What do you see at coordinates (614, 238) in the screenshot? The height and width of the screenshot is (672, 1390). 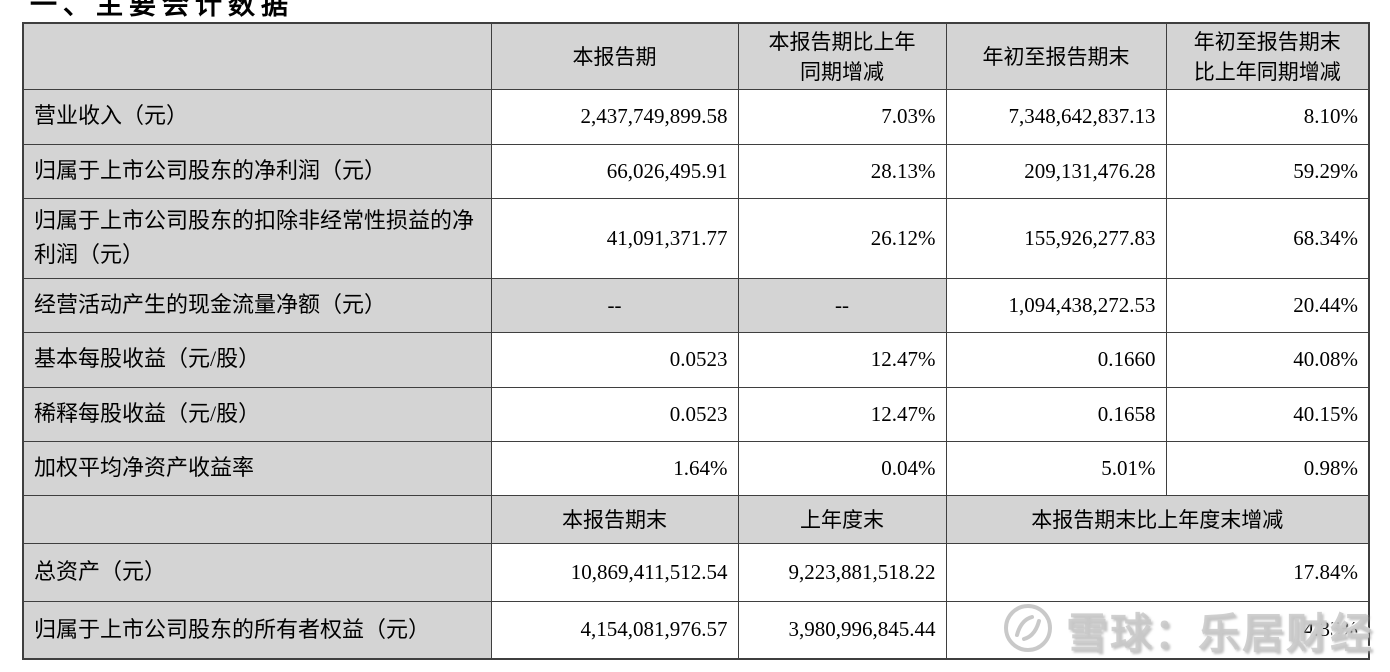 I see `cell-value: 41,091,371.77` at bounding box center [614, 238].